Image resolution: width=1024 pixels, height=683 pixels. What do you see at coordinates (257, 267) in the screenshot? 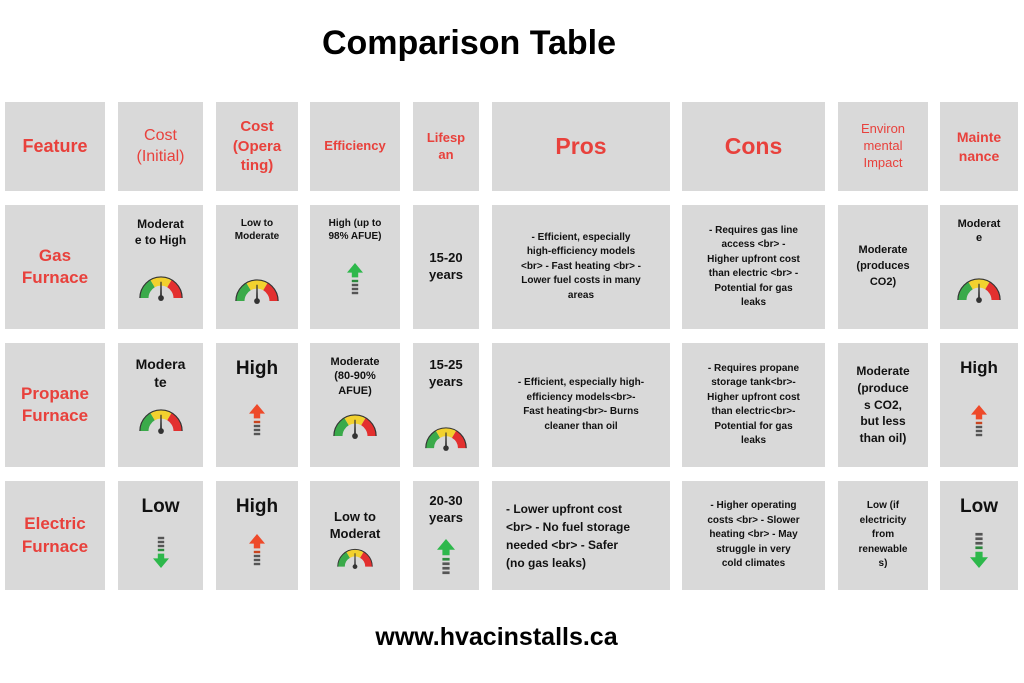
I see `row-gas-cost-operating: Low to Moderate` at bounding box center [257, 267].